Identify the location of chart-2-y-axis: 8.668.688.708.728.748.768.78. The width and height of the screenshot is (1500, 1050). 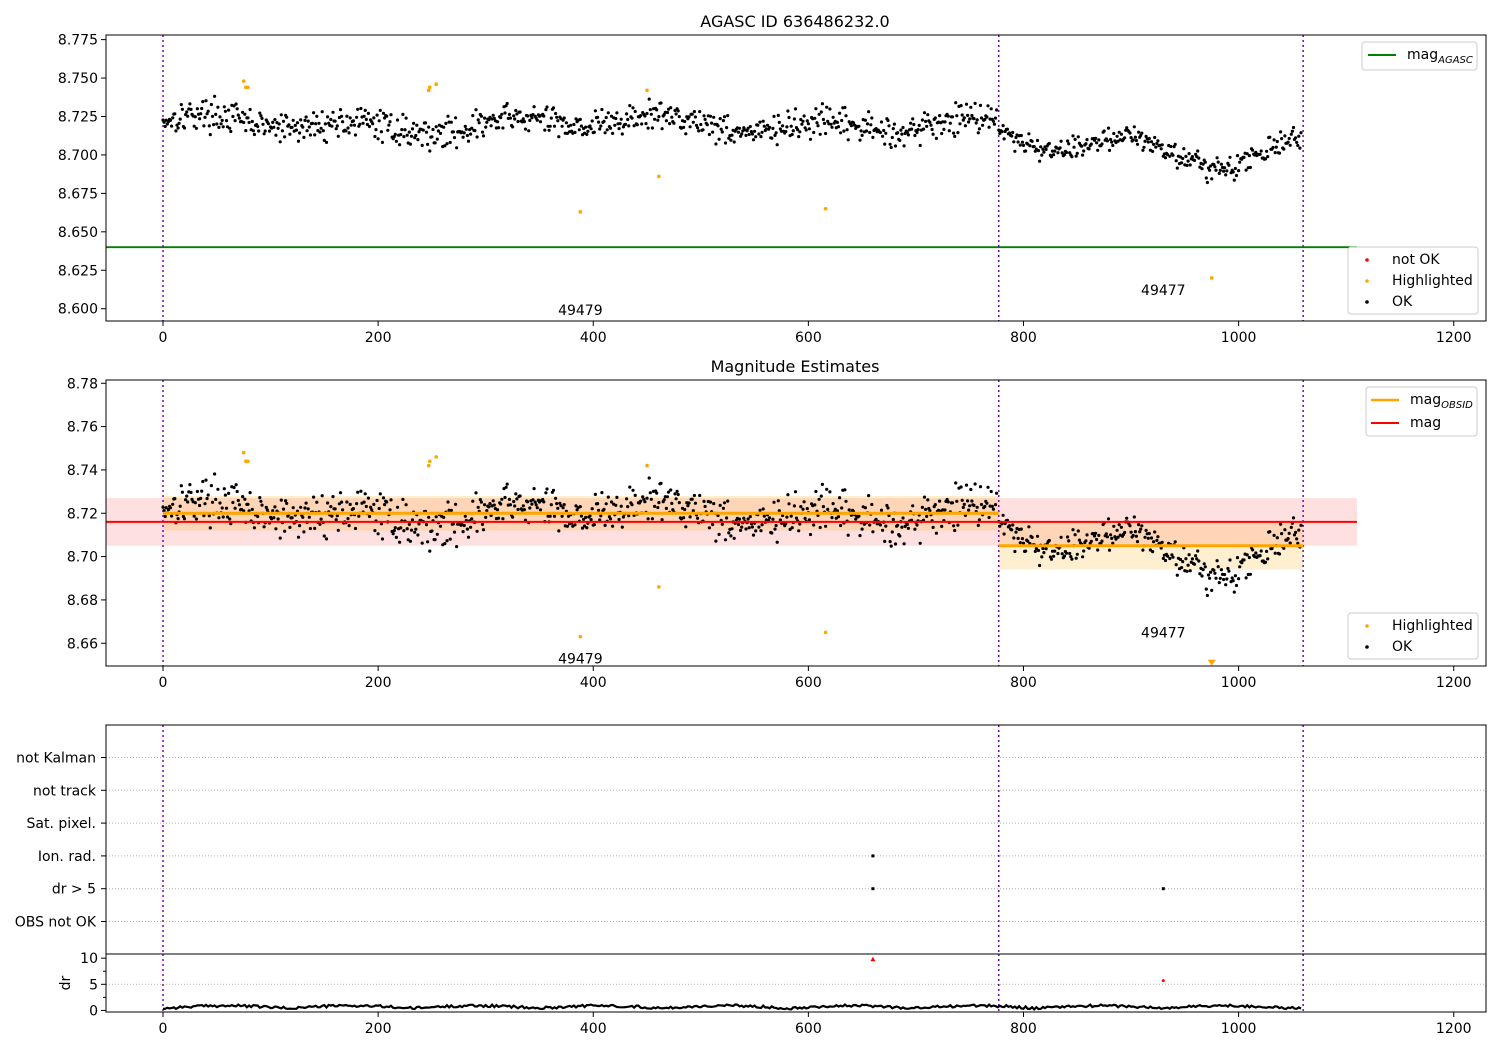
(86, 514).